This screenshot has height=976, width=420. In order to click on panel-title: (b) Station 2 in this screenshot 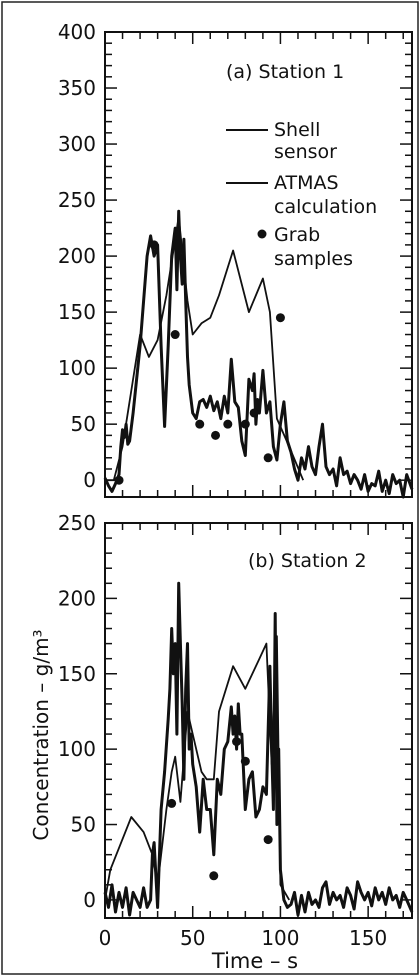, I will do `click(307, 561)`.